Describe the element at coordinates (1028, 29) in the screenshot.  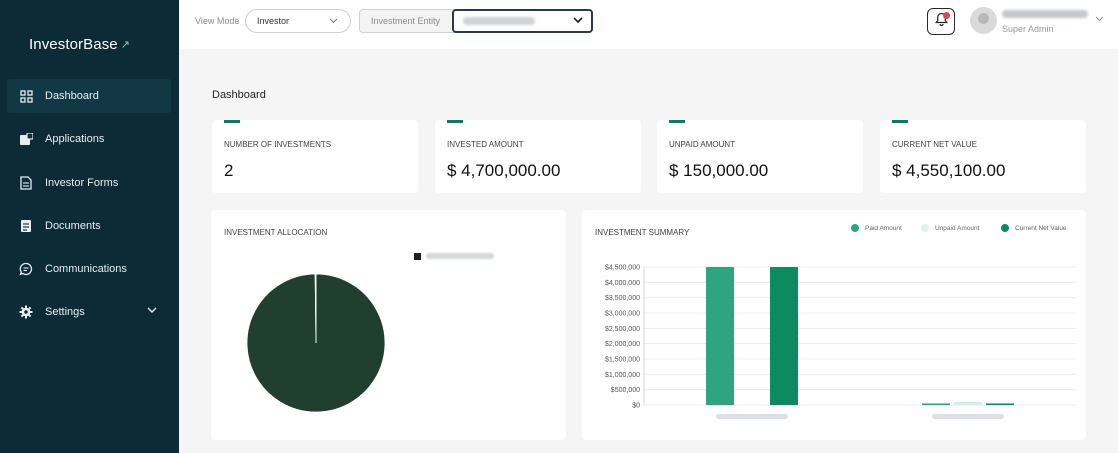
I see `user-role: Super Admin` at that location.